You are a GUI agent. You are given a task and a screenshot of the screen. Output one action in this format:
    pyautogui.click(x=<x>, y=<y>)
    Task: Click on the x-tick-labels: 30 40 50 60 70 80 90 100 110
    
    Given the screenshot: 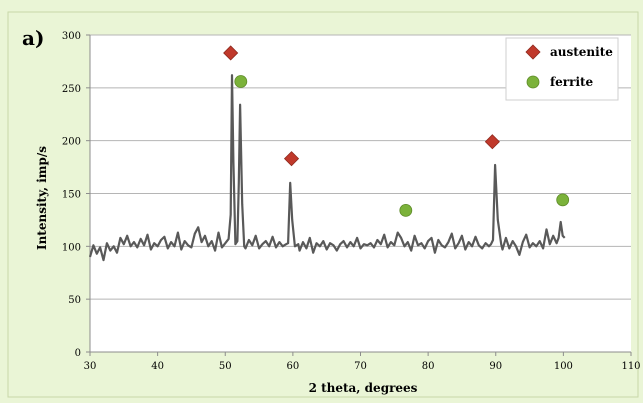 What is the action you would take?
    pyautogui.click(x=362, y=366)
    